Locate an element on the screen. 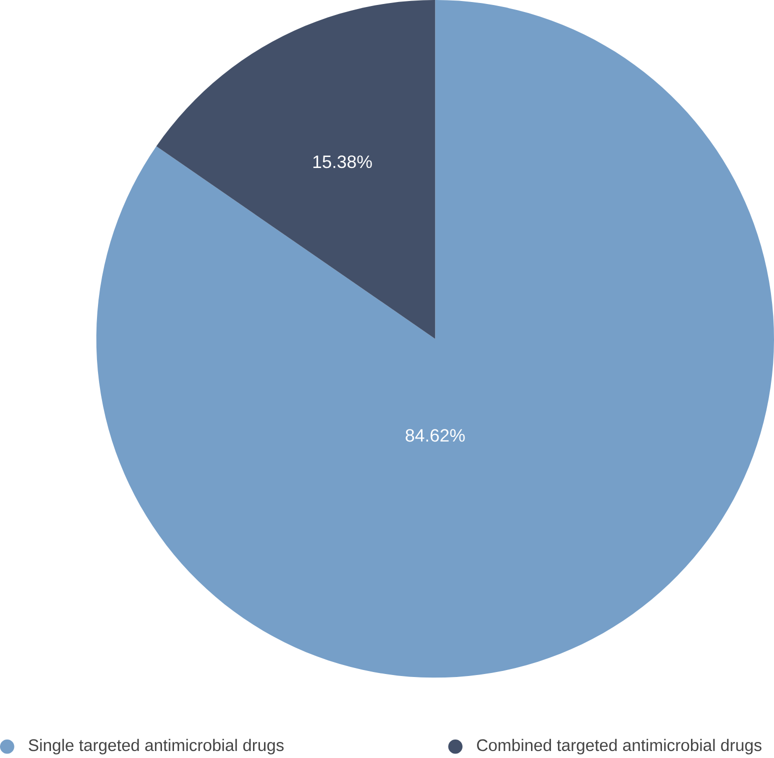 Image resolution: width=774 pixels, height=758 pixels. legend-label: Single targeted antimicrobial drugs is located at coordinates (156, 746).